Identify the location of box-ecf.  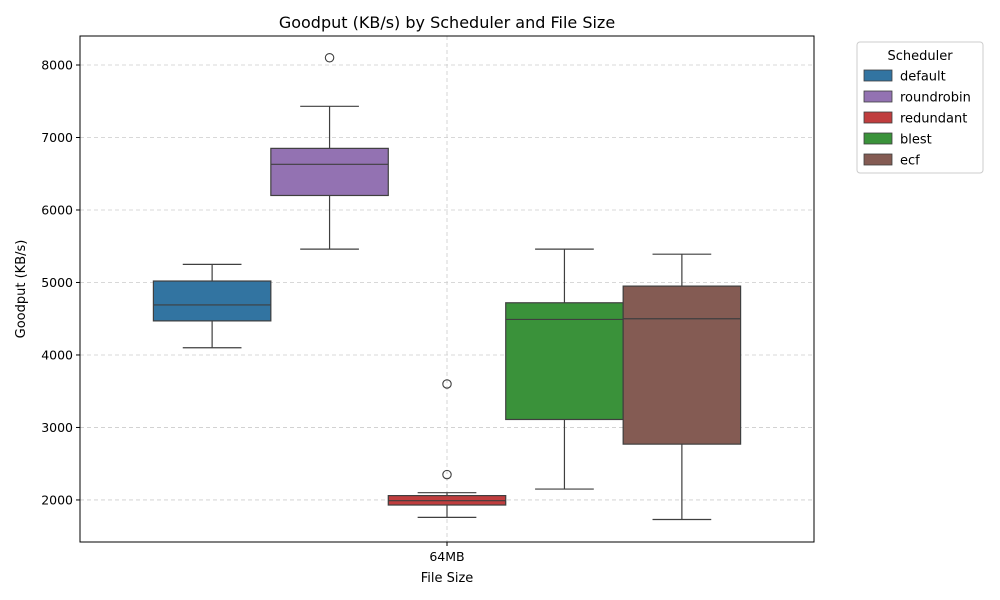
(682, 387).